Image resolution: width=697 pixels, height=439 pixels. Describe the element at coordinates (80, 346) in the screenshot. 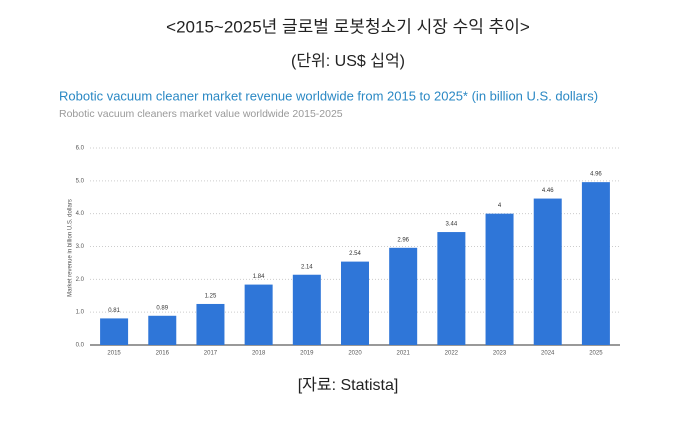

I see `y-tick-label: 0.0` at that location.